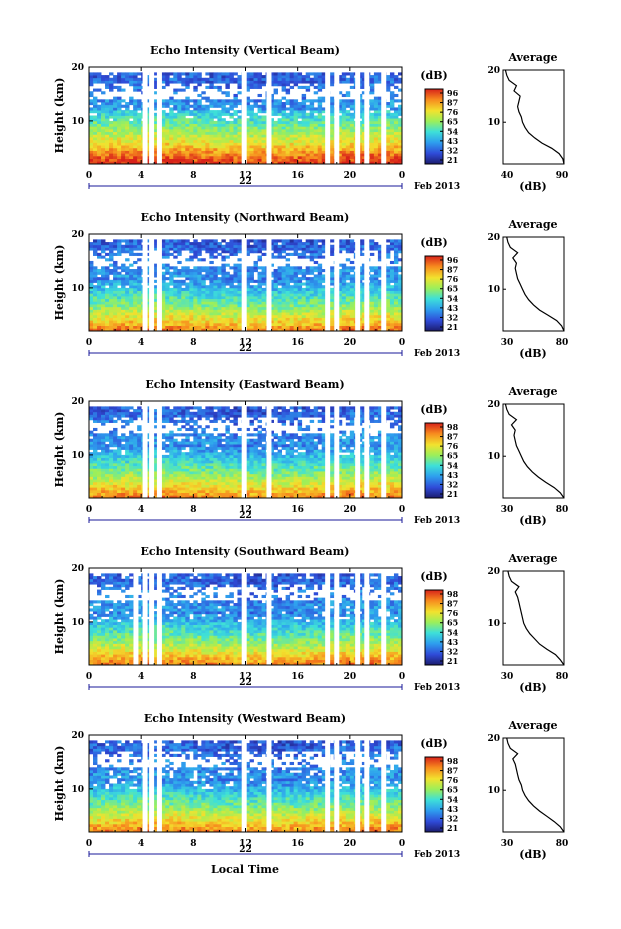 This screenshot has height=929, width=621. What do you see at coordinates (328, 115) in the screenshot?
I see `data-gap` at bounding box center [328, 115].